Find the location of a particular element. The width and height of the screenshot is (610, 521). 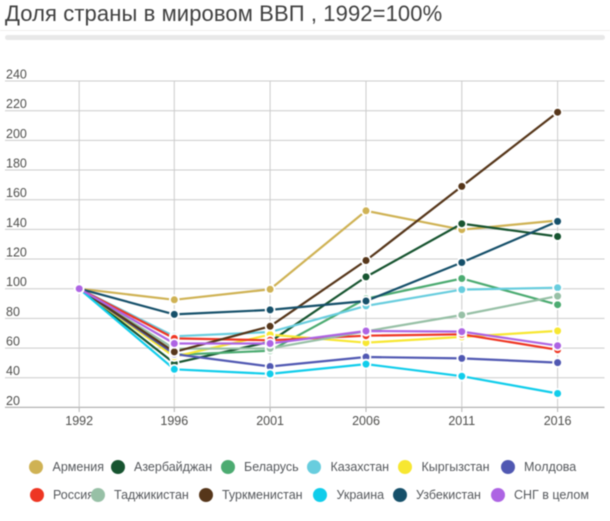

svg-text: 140 is located at coordinates (16, 223).